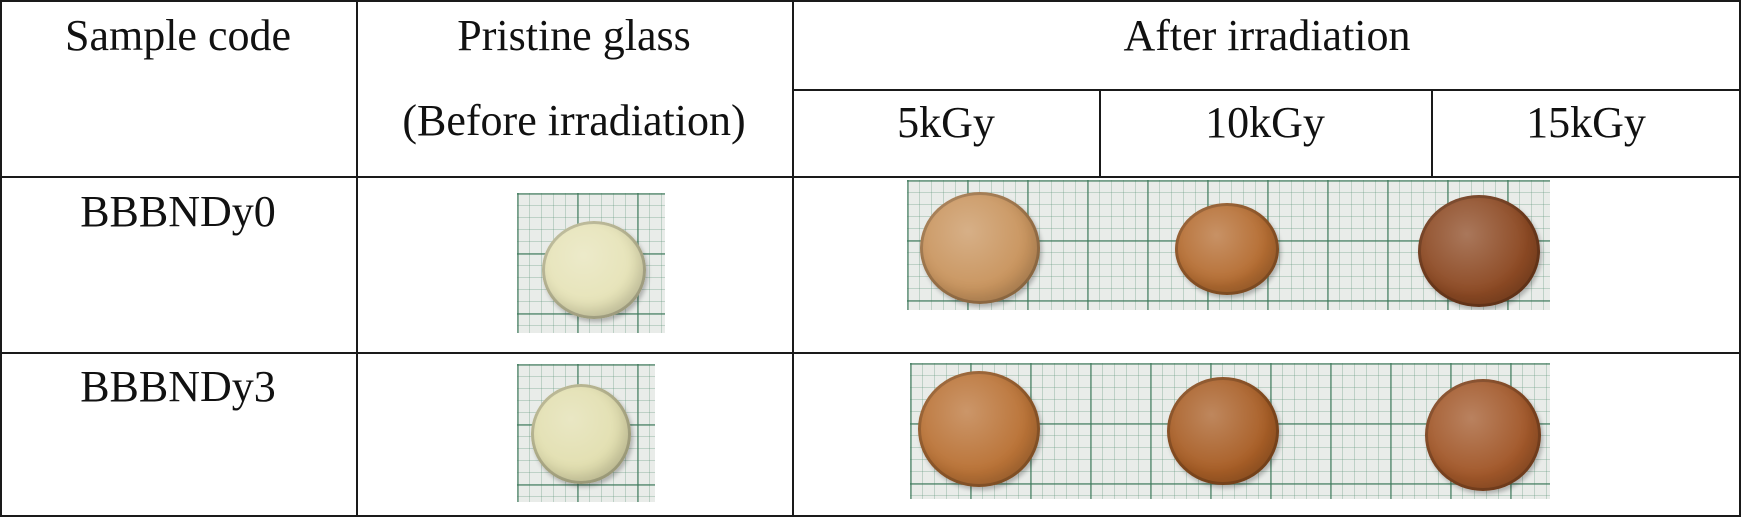 The width and height of the screenshot is (1741, 517). I want to click on header-pristine-line2: (Before irradiation), so click(574, 120).